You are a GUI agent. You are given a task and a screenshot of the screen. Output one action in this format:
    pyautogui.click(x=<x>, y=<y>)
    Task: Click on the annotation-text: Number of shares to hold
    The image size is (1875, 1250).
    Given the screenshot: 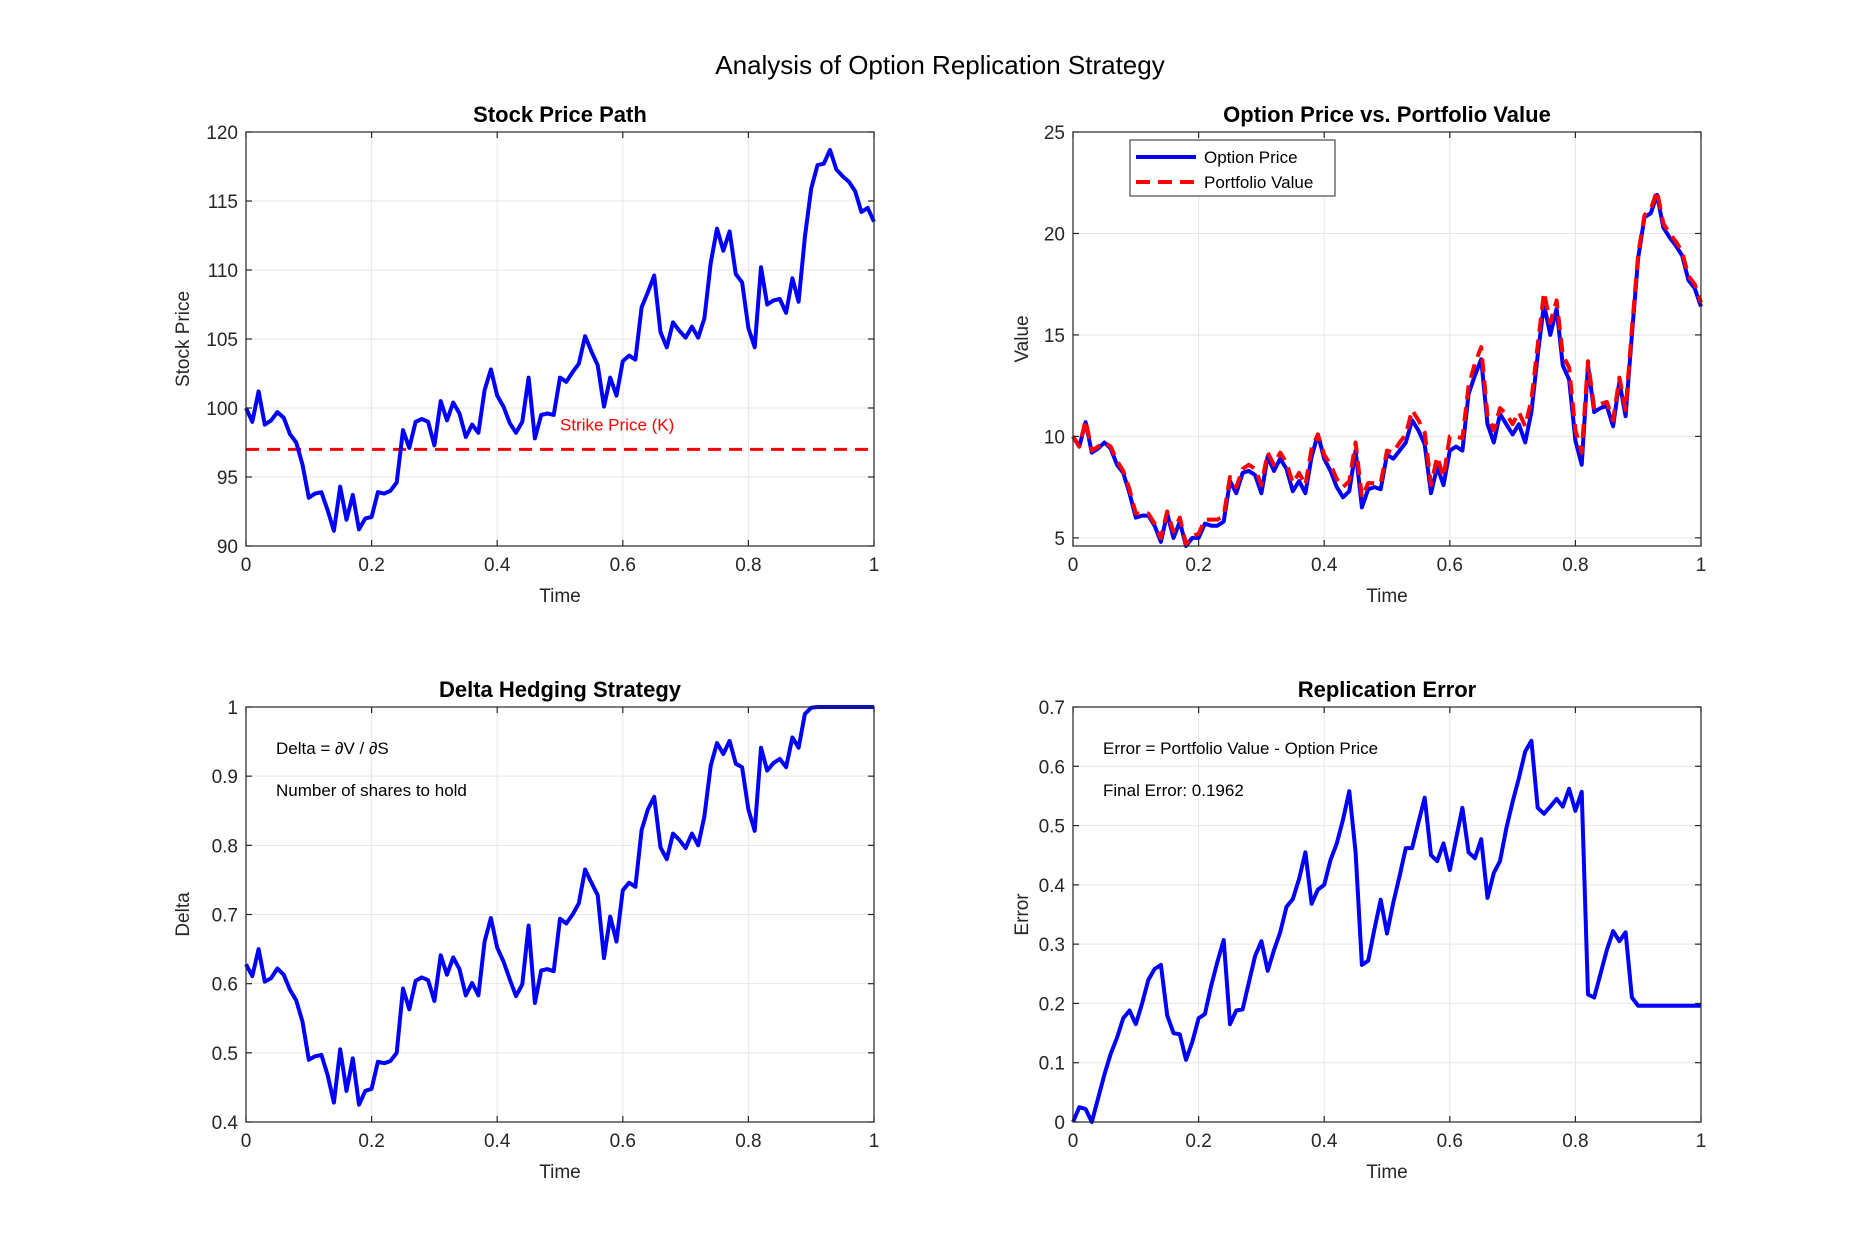 What is the action you would take?
    pyautogui.click(x=371, y=790)
    